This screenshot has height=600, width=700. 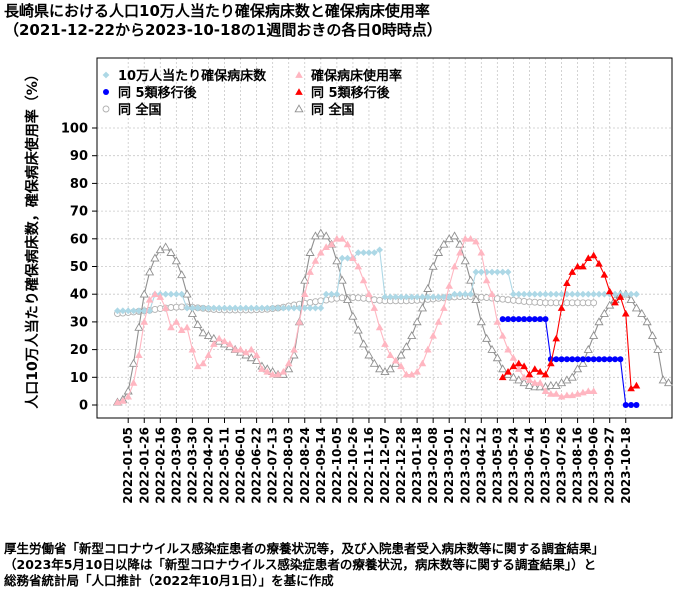 I want to click on series-line, so click(x=569, y=362).